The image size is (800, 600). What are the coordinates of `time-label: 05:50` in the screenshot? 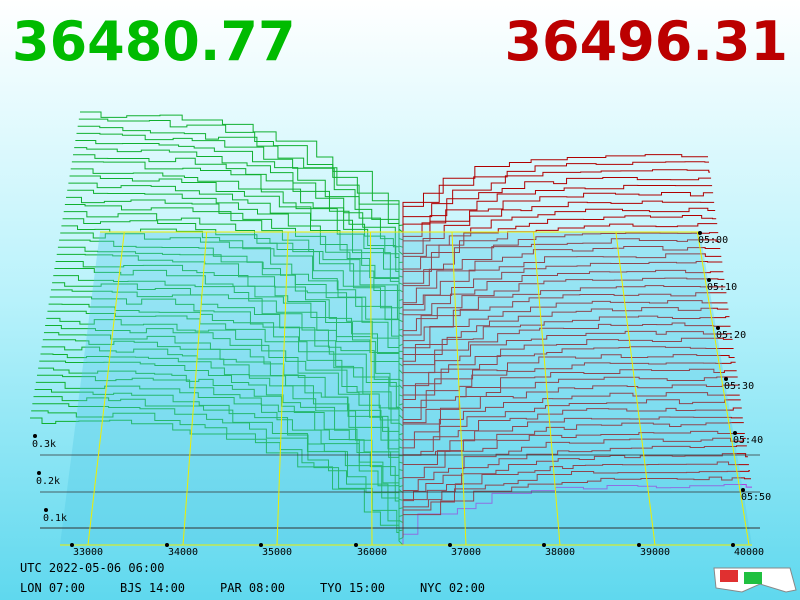 It's located at (756, 497).